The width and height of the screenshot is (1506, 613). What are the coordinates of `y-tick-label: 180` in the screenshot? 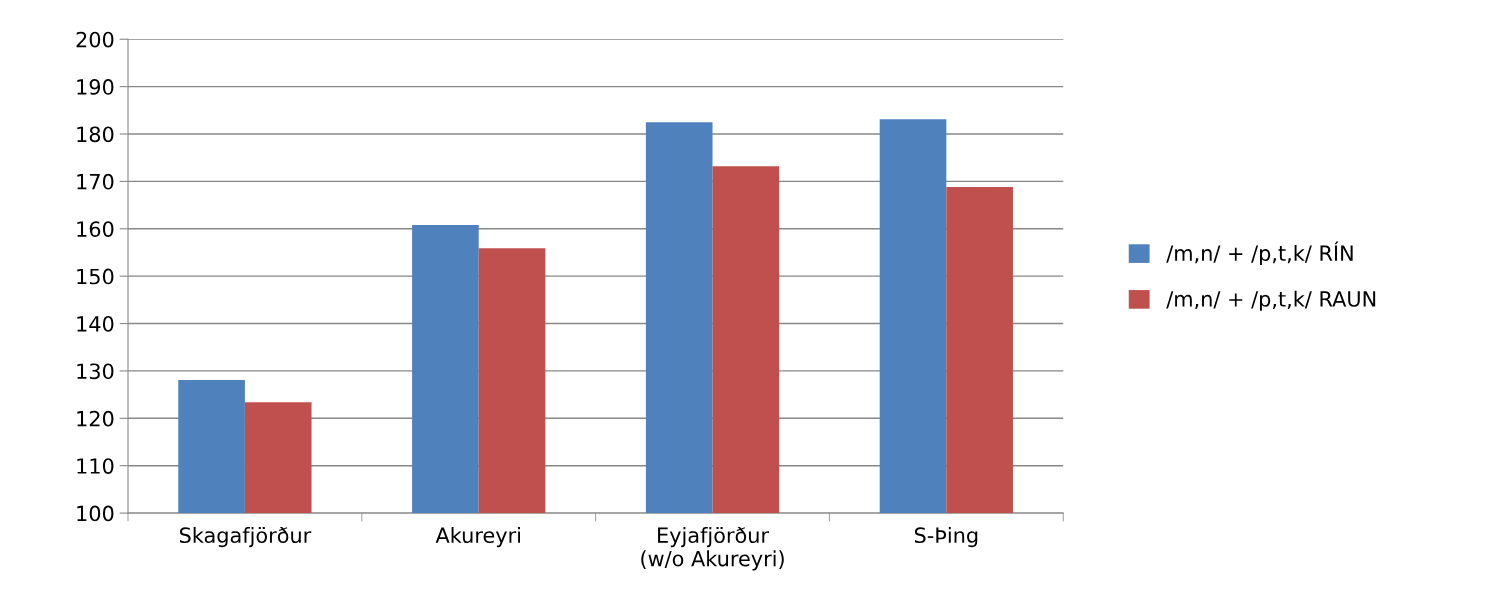 It's located at (95, 134).